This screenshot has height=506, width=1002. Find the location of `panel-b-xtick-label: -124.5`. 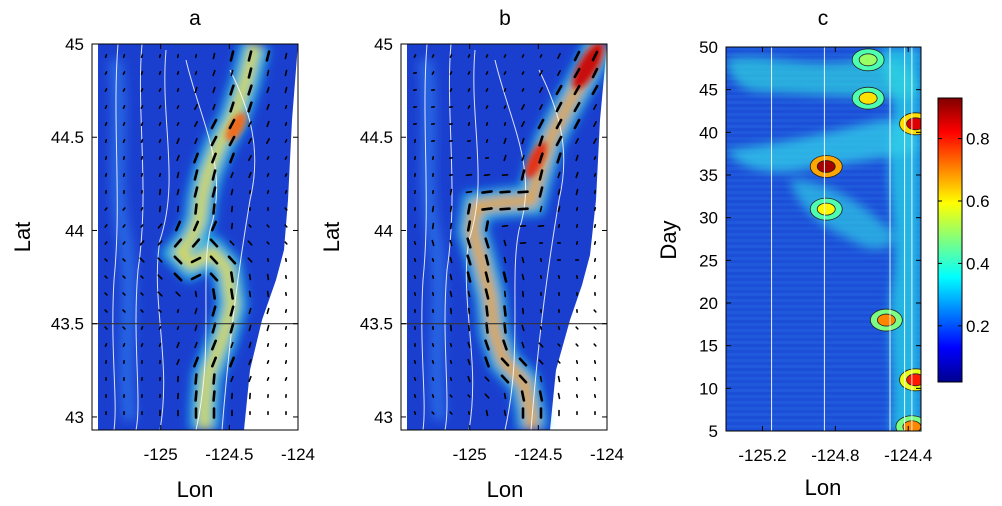

panel-b-xtick-label: -124.5 is located at coordinates (538, 454).